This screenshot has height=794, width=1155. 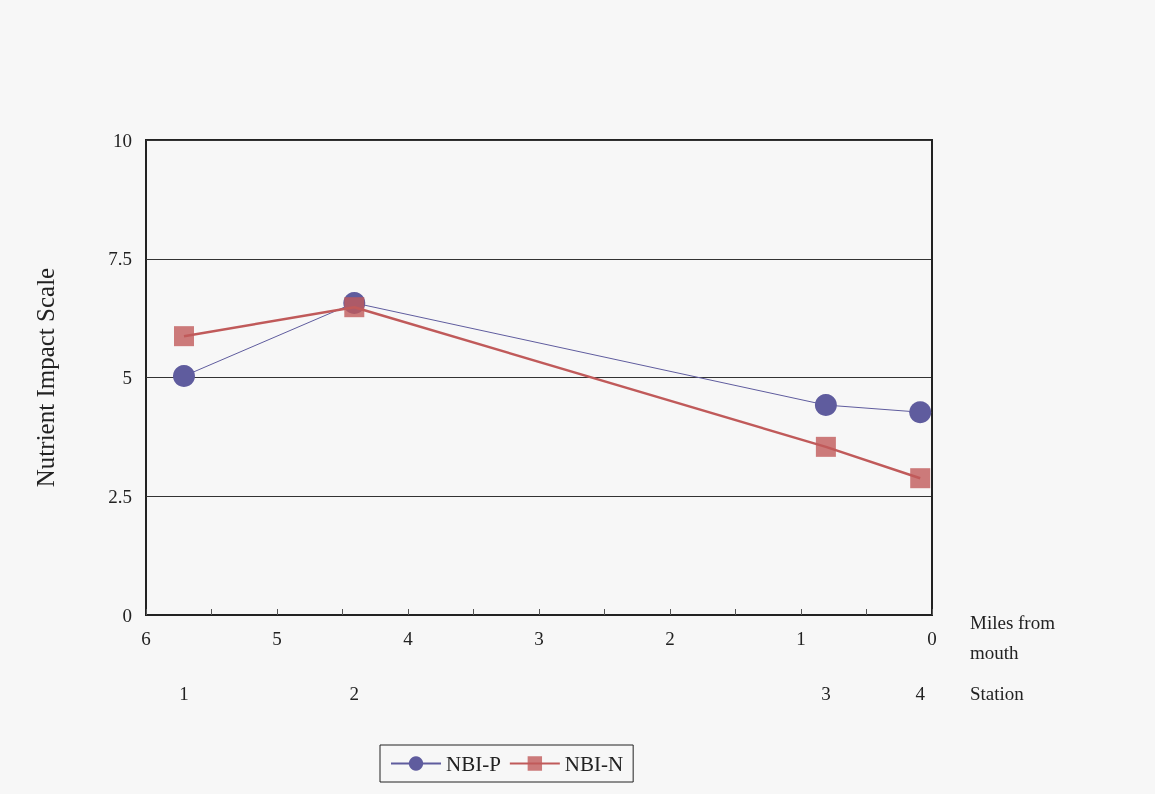 What do you see at coordinates (932, 638) in the screenshot?
I see `x-tick-label: 0` at bounding box center [932, 638].